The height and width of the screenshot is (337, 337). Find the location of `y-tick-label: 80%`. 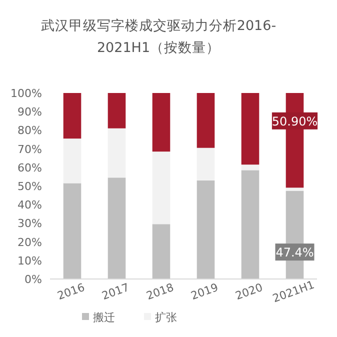

y-tick-label: 80% is located at coordinates (30, 131).